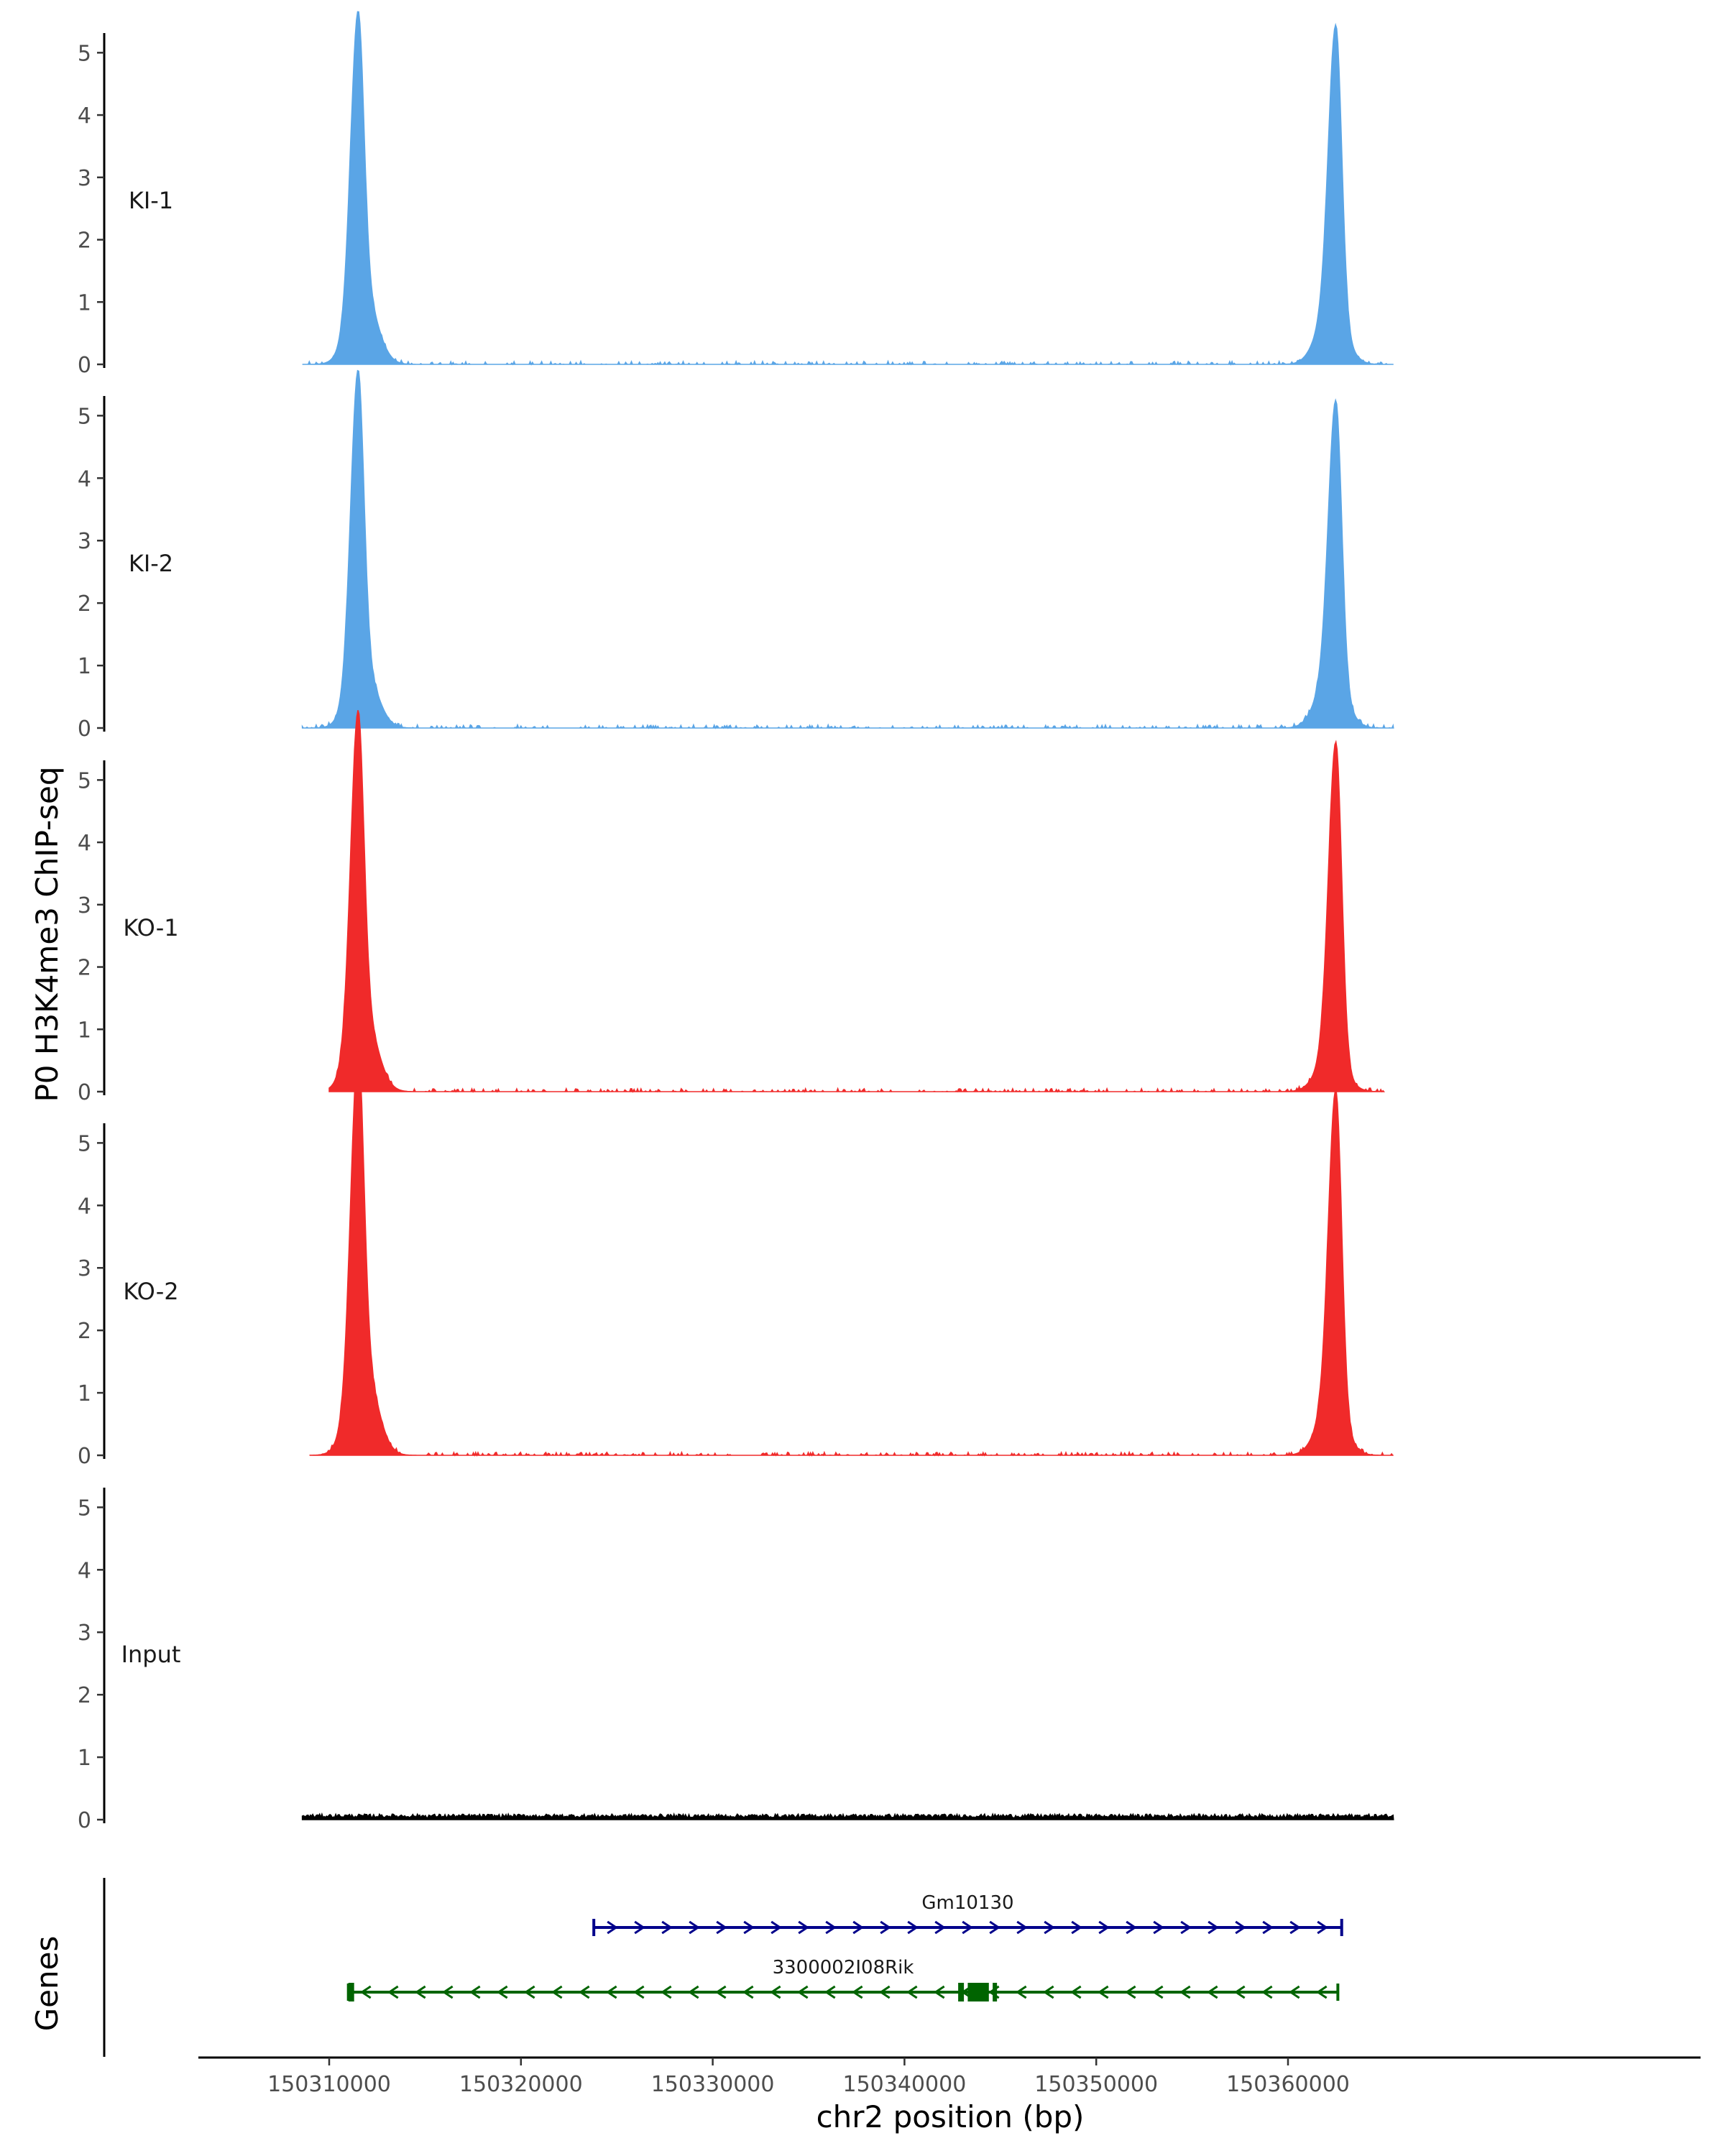 Image resolution: width=1725 pixels, height=2156 pixels. What do you see at coordinates (713, 2084) in the screenshot?
I see `x-tick-label: 150330000` at bounding box center [713, 2084].